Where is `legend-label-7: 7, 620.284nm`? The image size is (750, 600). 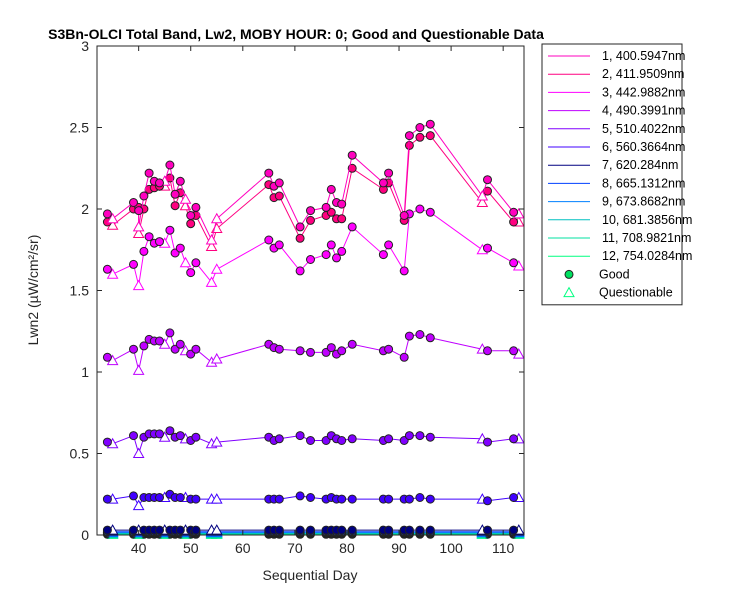 legend-label-7: 7, 620.284nm is located at coordinates (640, 165).